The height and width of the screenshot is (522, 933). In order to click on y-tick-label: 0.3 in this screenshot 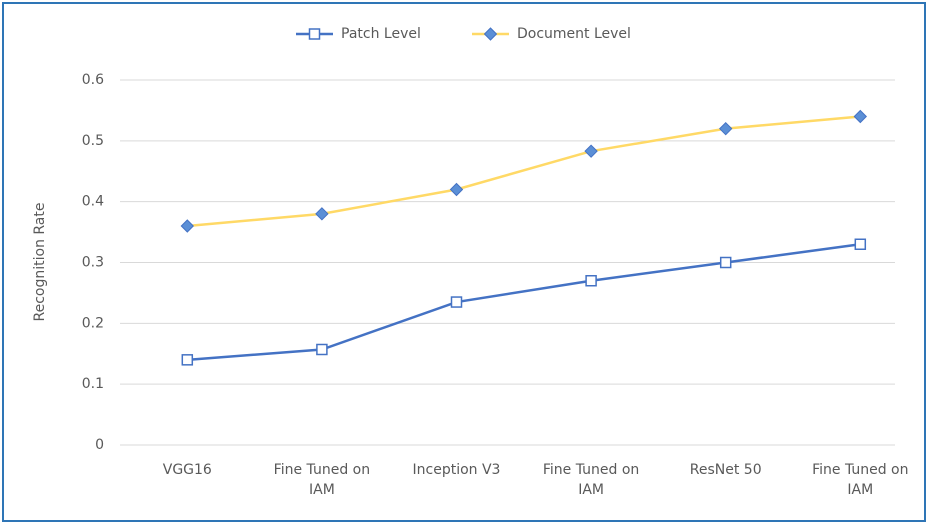, I will do `click(93, 263)`.